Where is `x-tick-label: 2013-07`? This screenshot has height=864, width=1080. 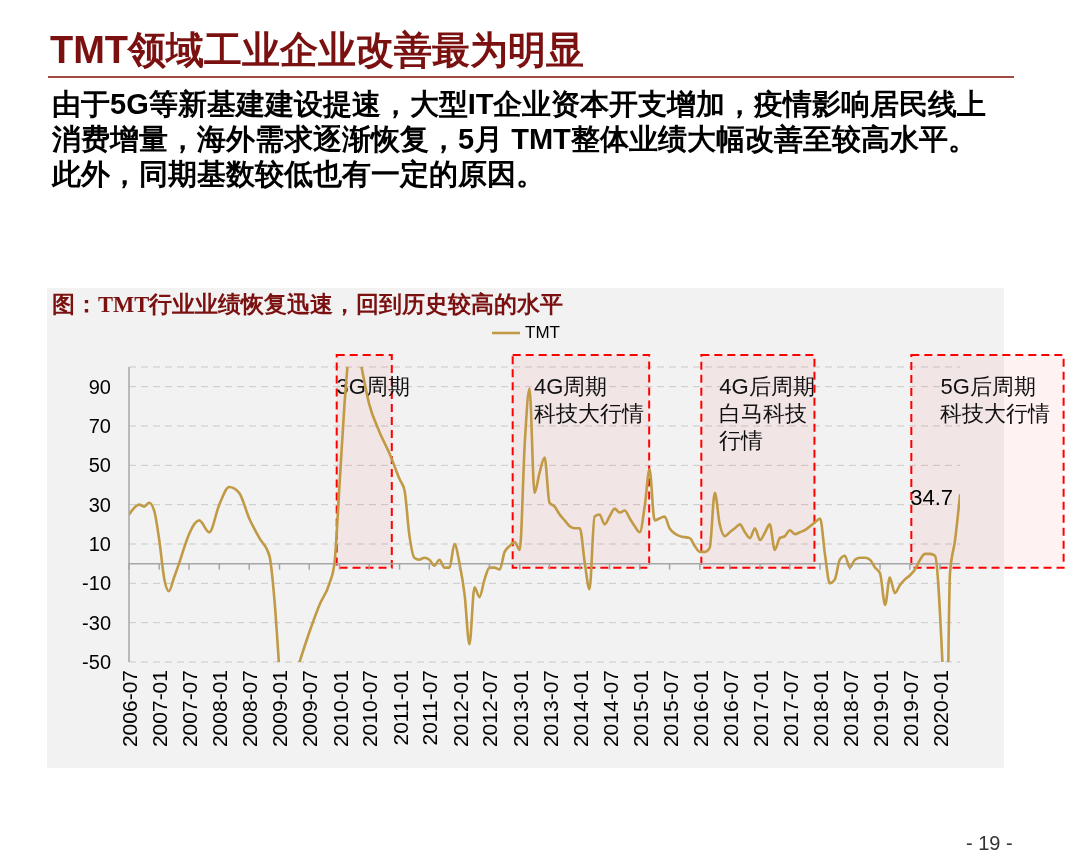 x-tick-label: 2013-07 is located at coordinates (550, 709).